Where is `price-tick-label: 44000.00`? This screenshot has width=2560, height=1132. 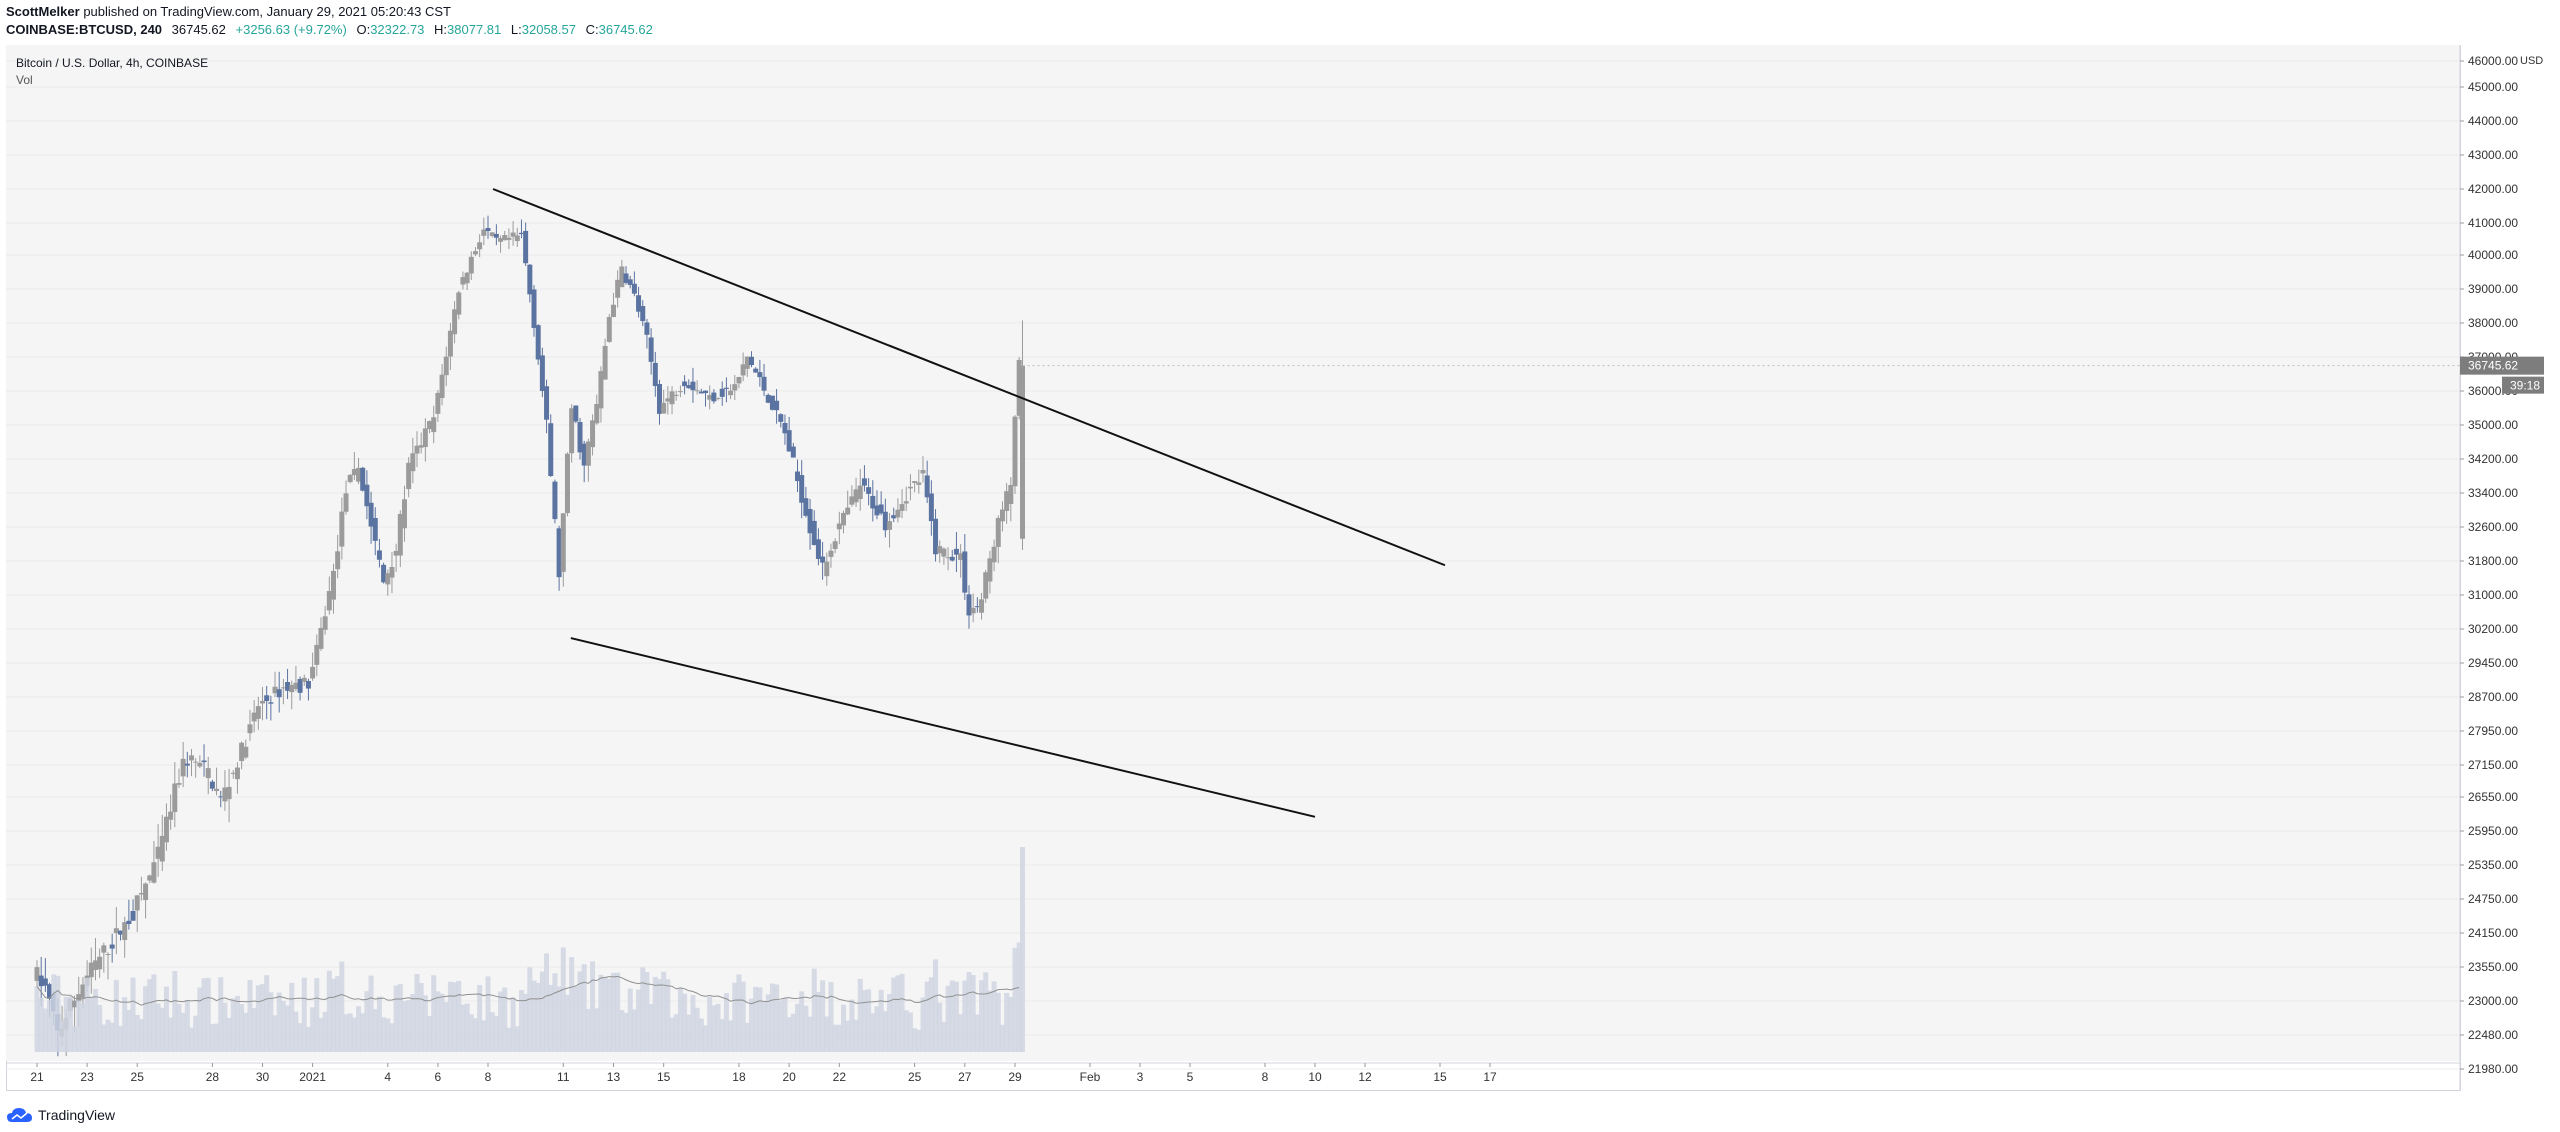 price-tick-label: 44000.00 is located at coordinates (2493, 121).